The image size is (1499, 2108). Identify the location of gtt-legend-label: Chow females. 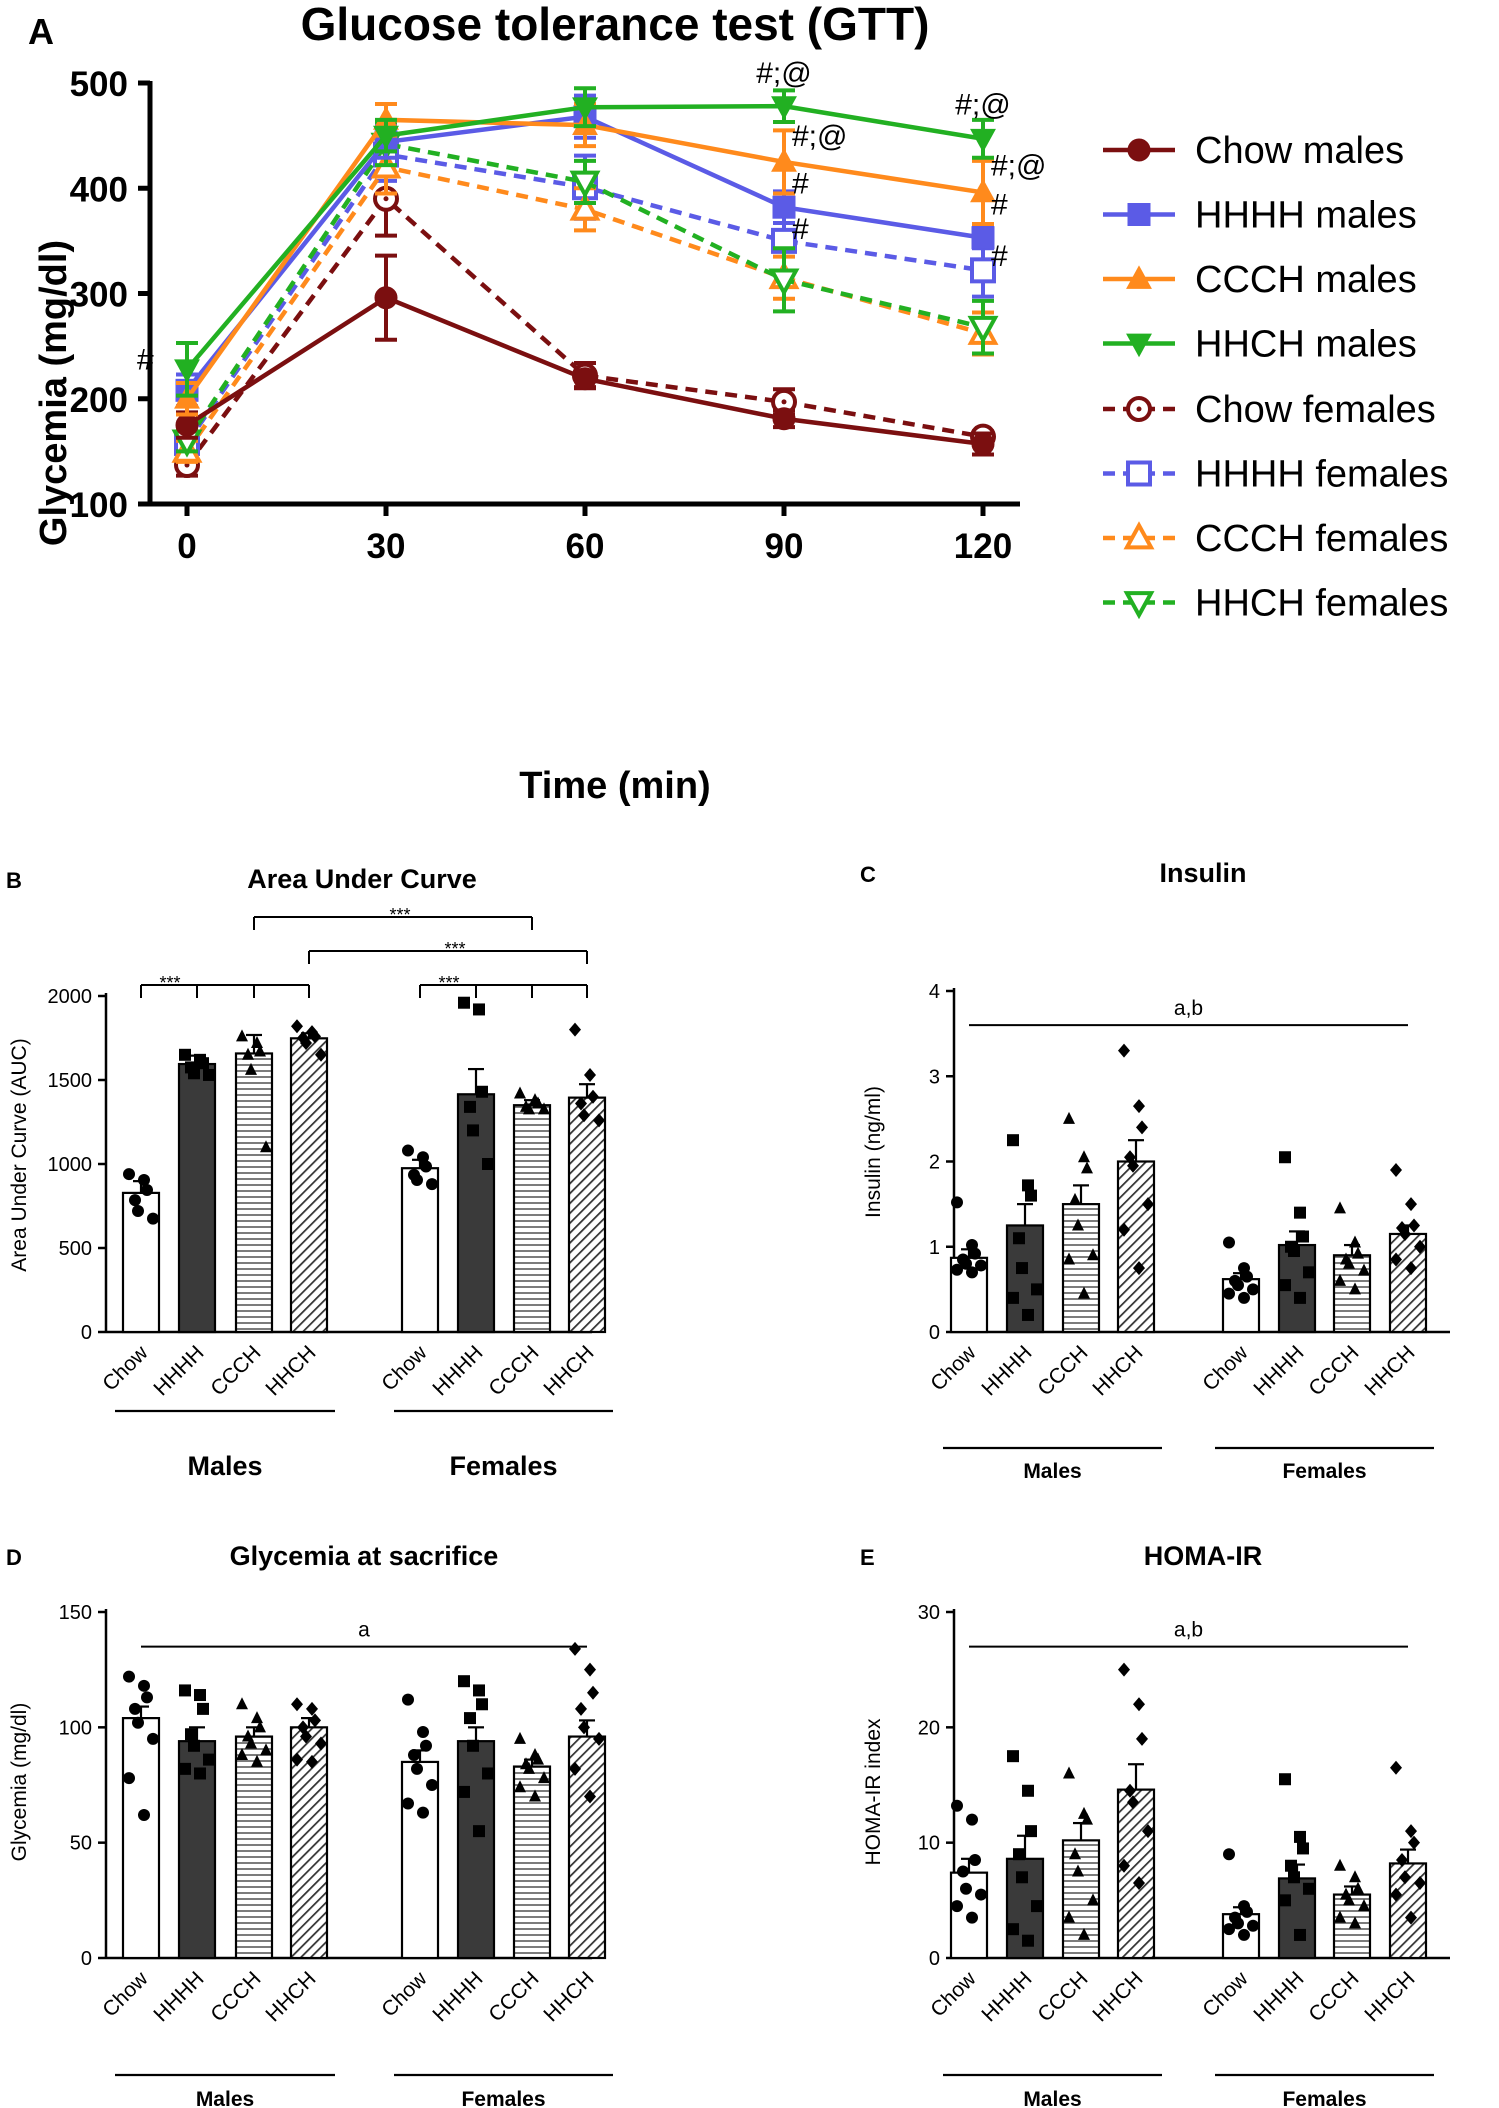
(1315, 410).